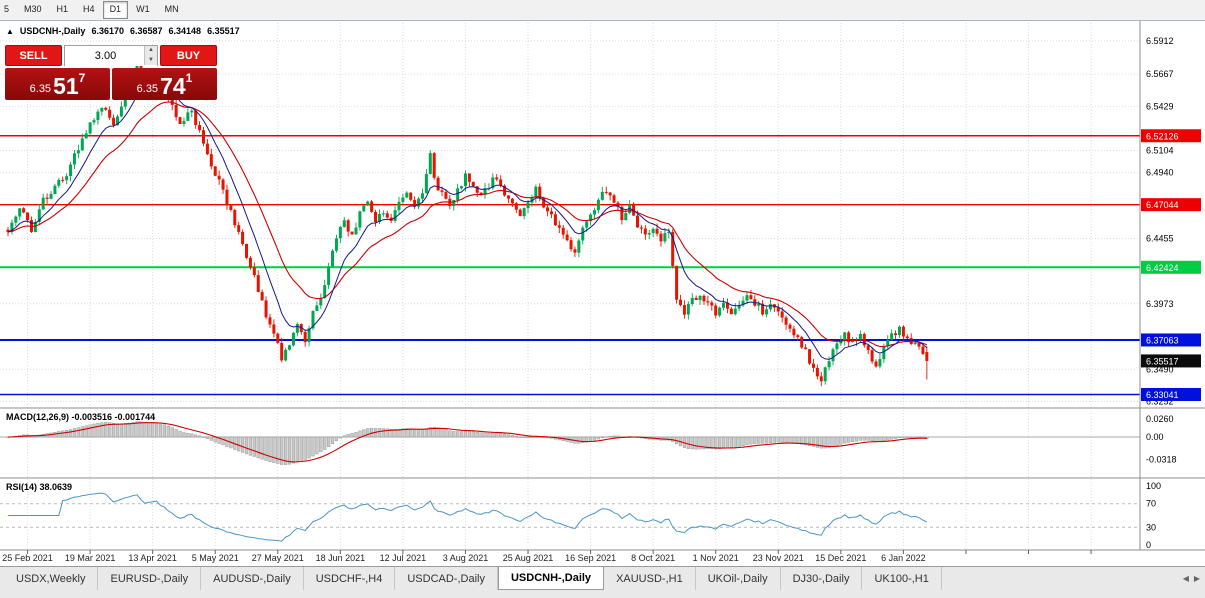  I want to click on macd-signal-line, so click(467, 442).